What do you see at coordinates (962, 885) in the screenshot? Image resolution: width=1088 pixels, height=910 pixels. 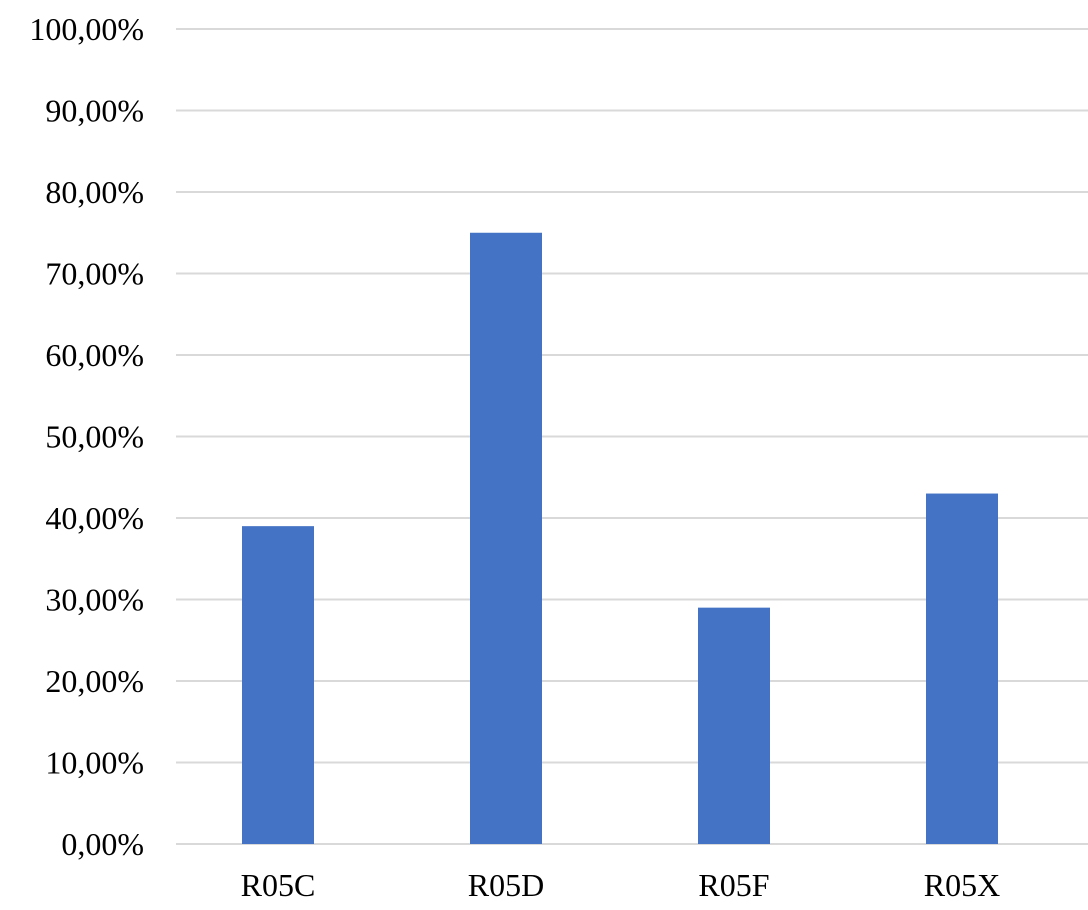 I see `x-tick-label-r05x: R05X` at bounding box center [962, 885].